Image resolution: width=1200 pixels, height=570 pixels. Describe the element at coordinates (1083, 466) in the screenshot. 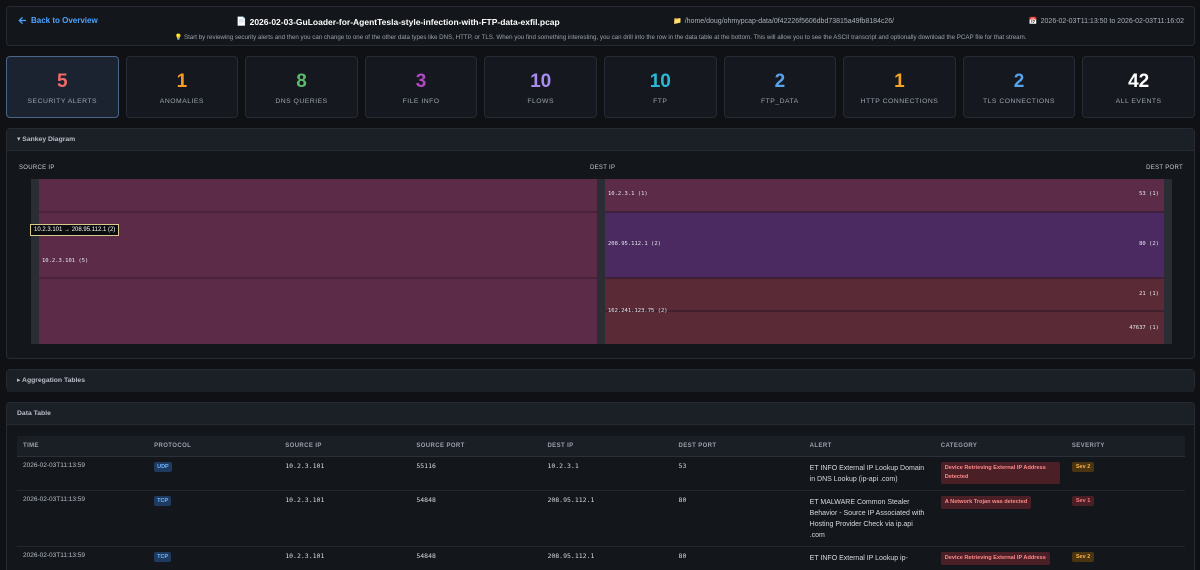

I see `severity-badge: Sev 2` at that location.